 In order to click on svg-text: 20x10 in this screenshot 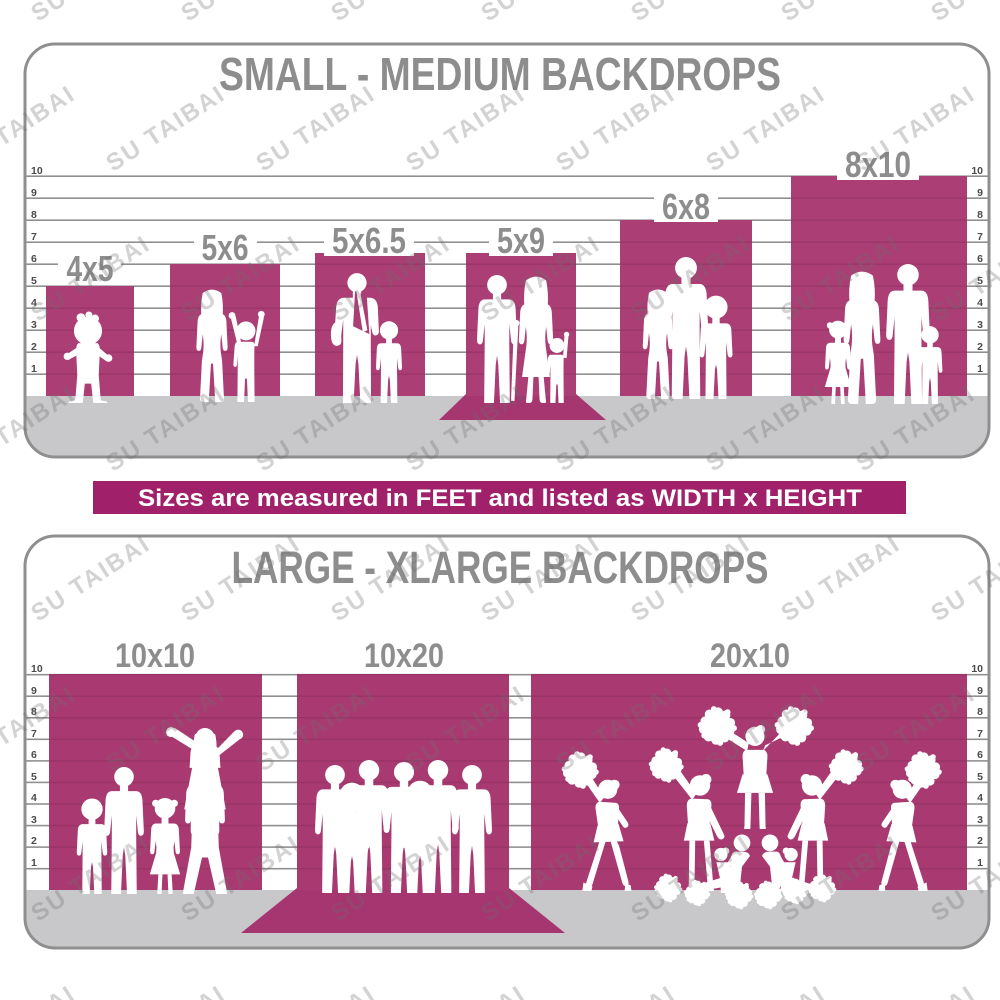, I will do `click(750, 656)`.